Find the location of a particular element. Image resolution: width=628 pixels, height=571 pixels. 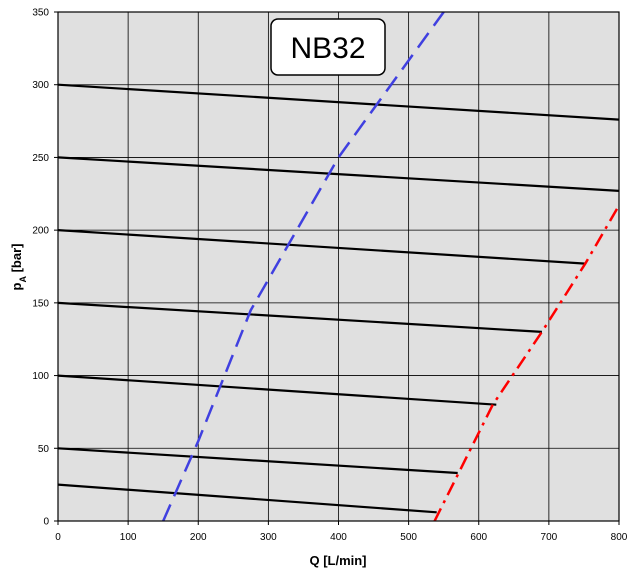

x-tick-label: 800 is located at coordinates (619, 537).